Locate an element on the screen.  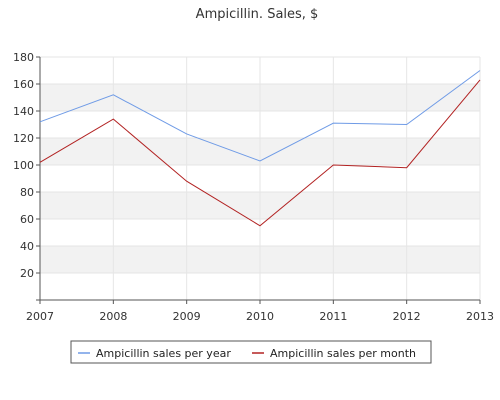
chart-title: Ampicillin. Sales, $ is located at coordinates (257, 14).